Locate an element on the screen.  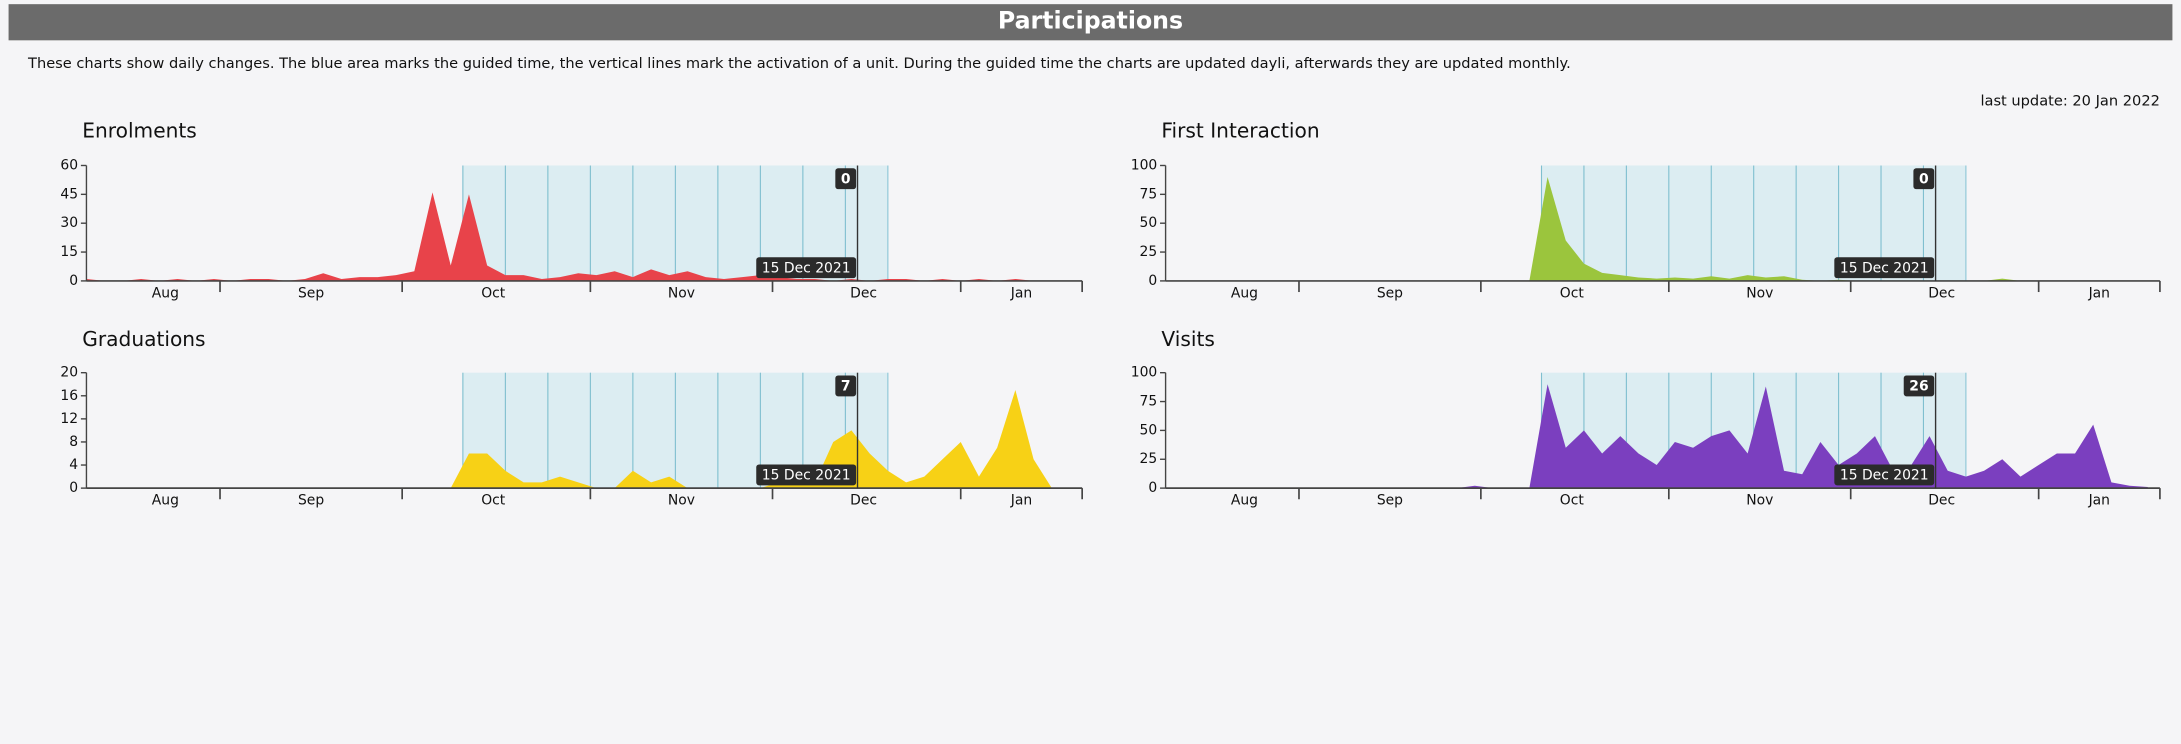
y-tick-label: 15 is located at coordinates (69, 252).